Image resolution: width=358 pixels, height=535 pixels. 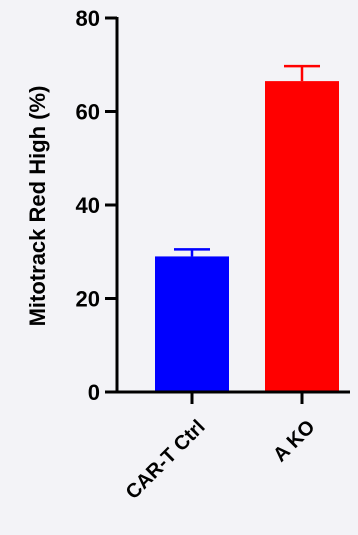 I want to click on y-tick-label: 60, so click(x=88, y=112).